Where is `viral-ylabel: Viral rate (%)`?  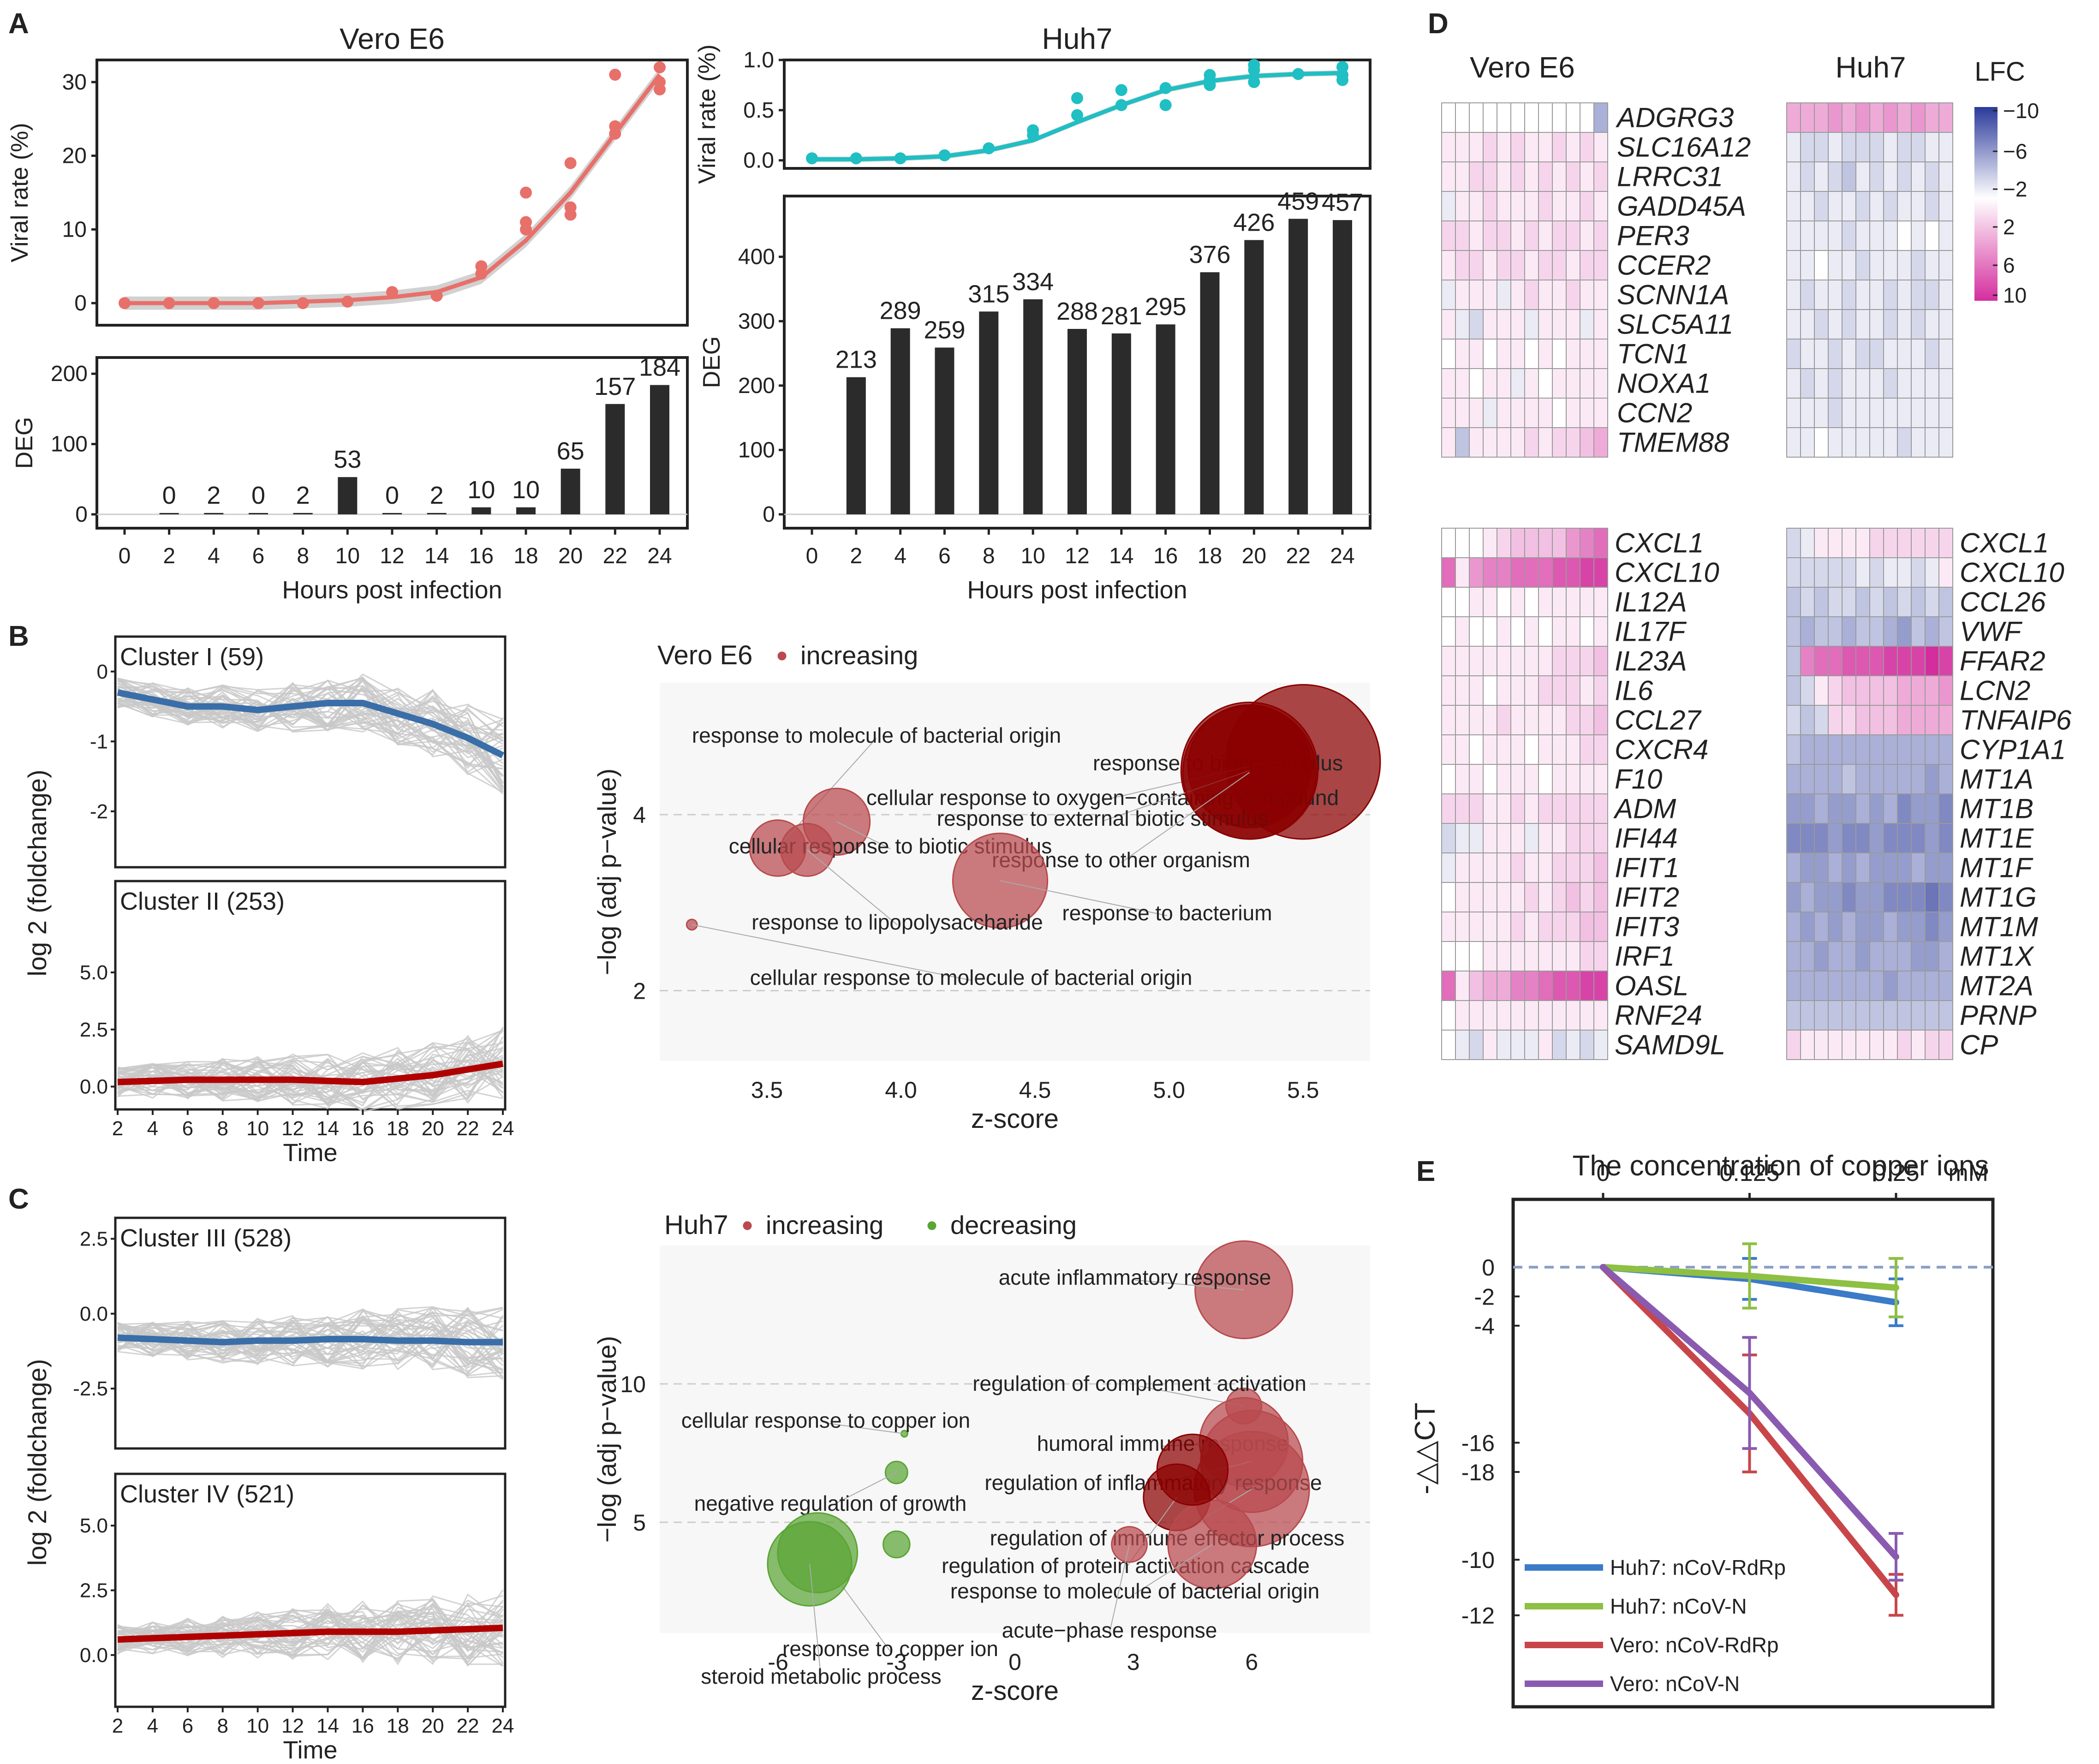
viral-ylabel: Viral rate (%) is located at coordinates (707, 114).